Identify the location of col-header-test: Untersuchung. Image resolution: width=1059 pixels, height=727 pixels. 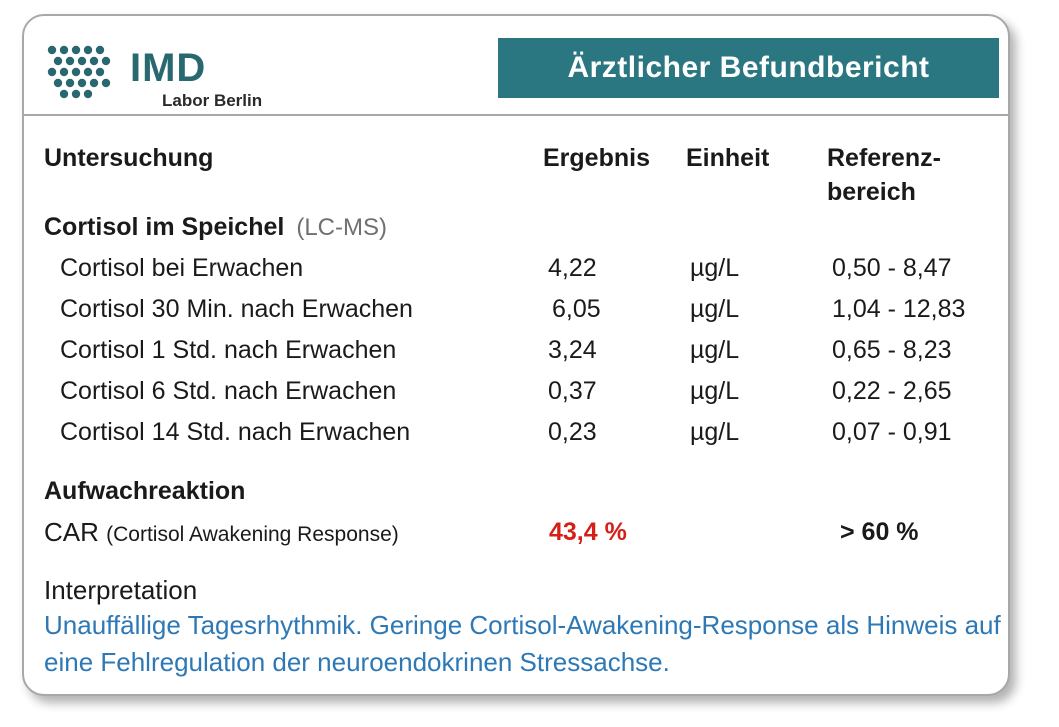
(129, 158).